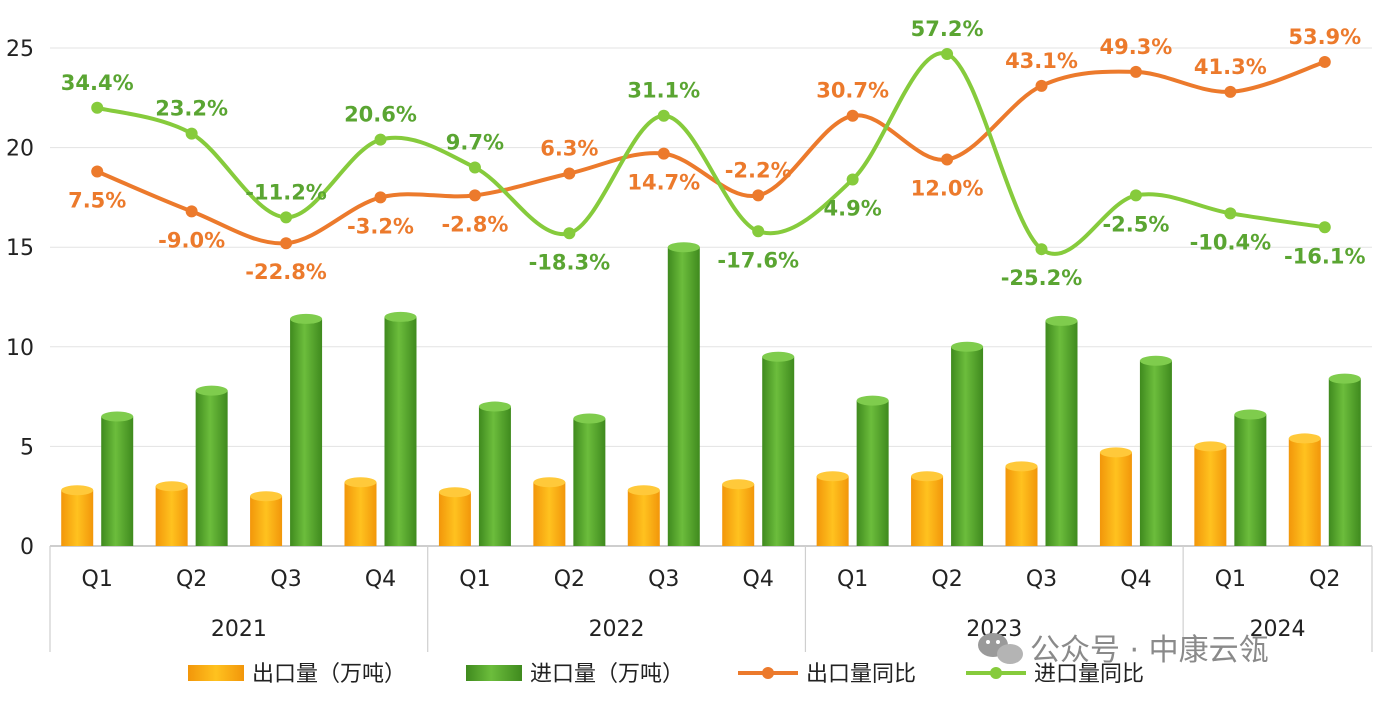 The width and height of the screenshot is (1384, 704). Describe the element at coordinates (380, 226) in the screenshot. I see `data-label-export-yoy: -3.2%` at that location.